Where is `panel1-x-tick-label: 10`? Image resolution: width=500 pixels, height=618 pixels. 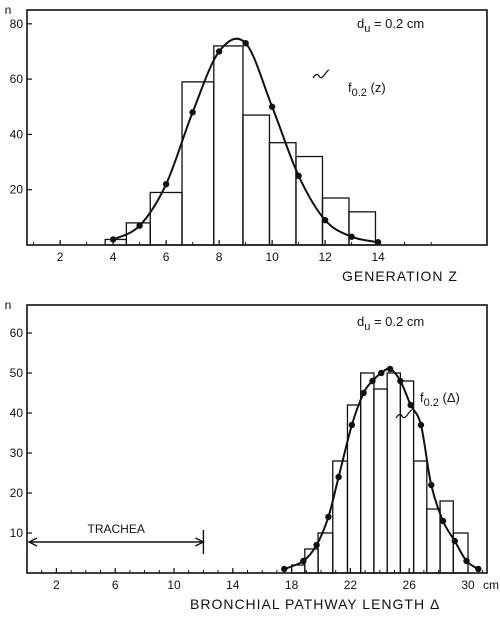 panel1-x-tick-label: 10 is located at coordinates (272, 257).